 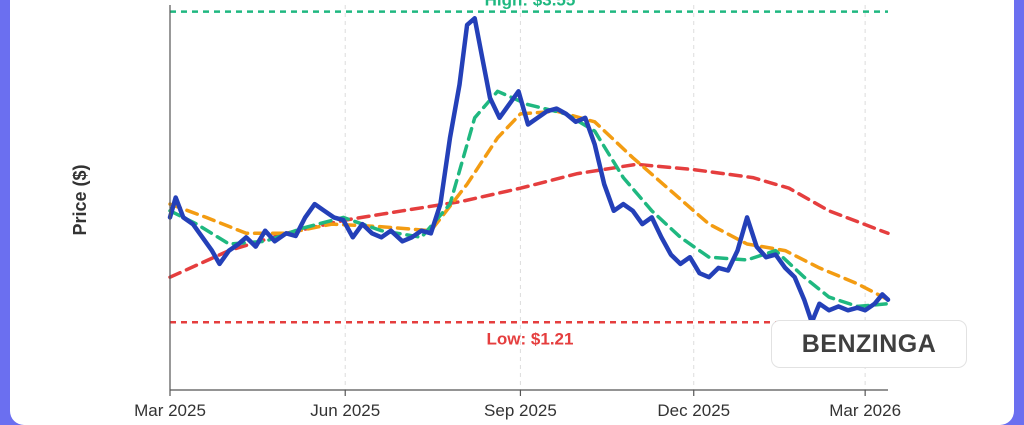 What do you see at coordinates (80, 199) in the screenshot?
I see `y-axis-label: Price ($)` at bounding box center [80, 199].